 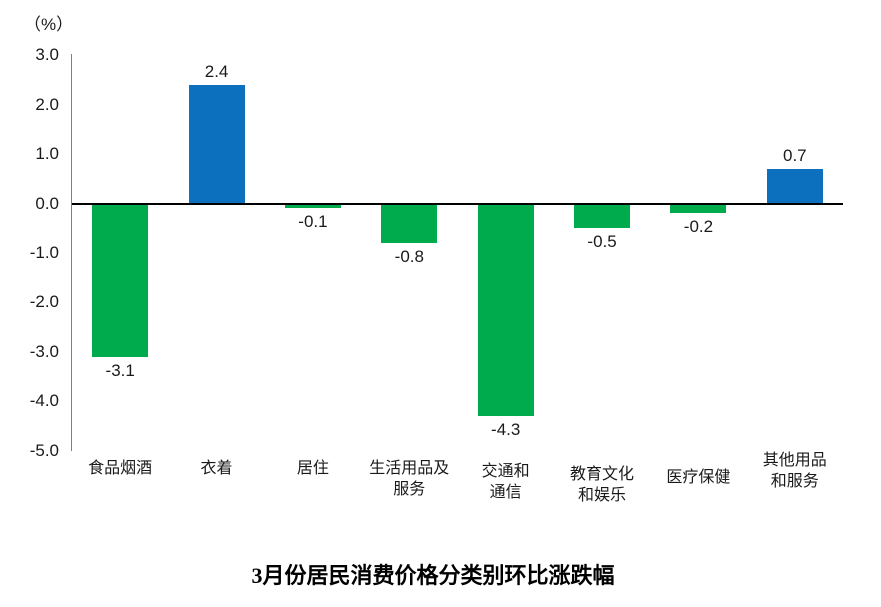 I want to click on category-label: 生活用品及 服务, so click(x=409, y=479).